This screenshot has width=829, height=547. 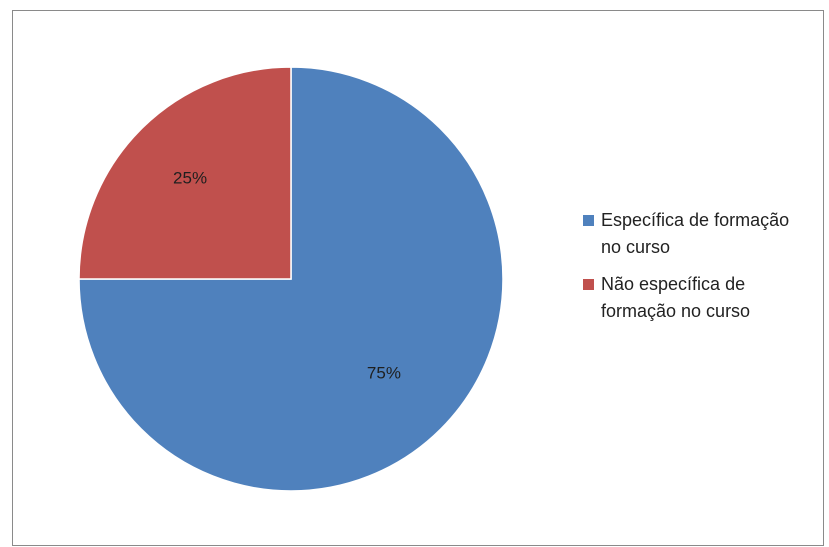 I want to click on legend-swatch-especifica, so click(x=588, y=220).